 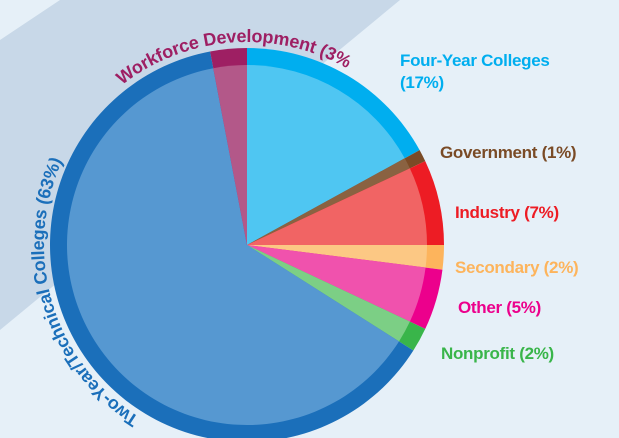 I want to click on value-label: (1%), so click(x=559, y=152).